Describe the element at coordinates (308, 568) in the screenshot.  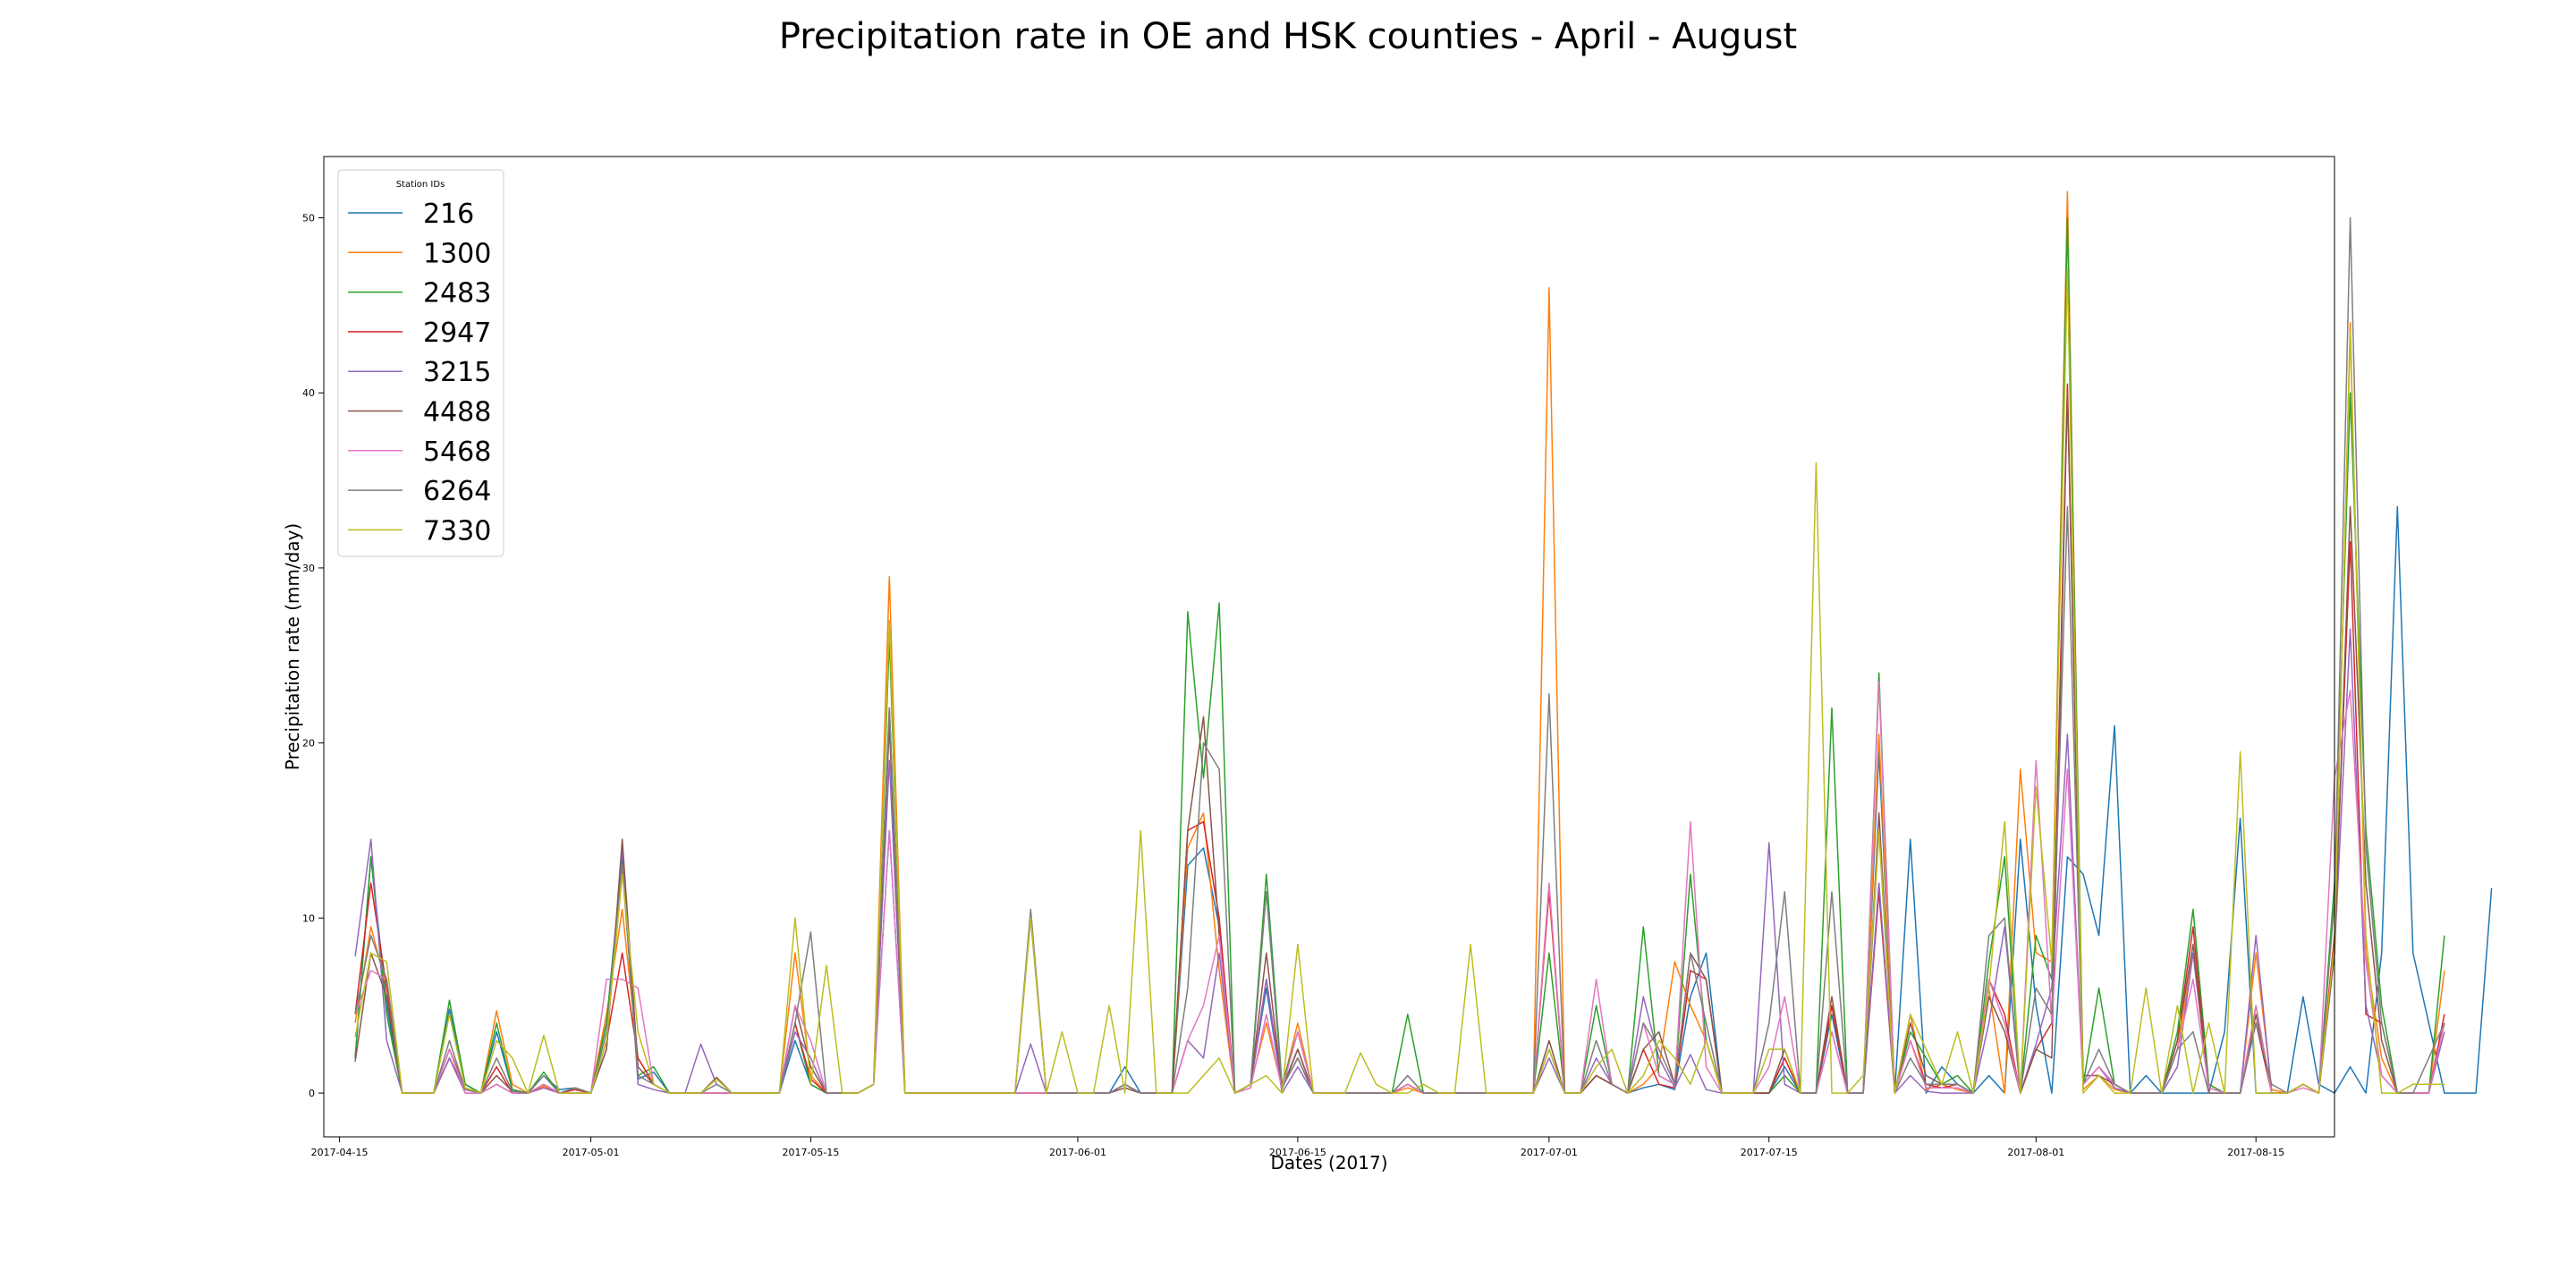
I see `y-tick-label: 30` at that location.